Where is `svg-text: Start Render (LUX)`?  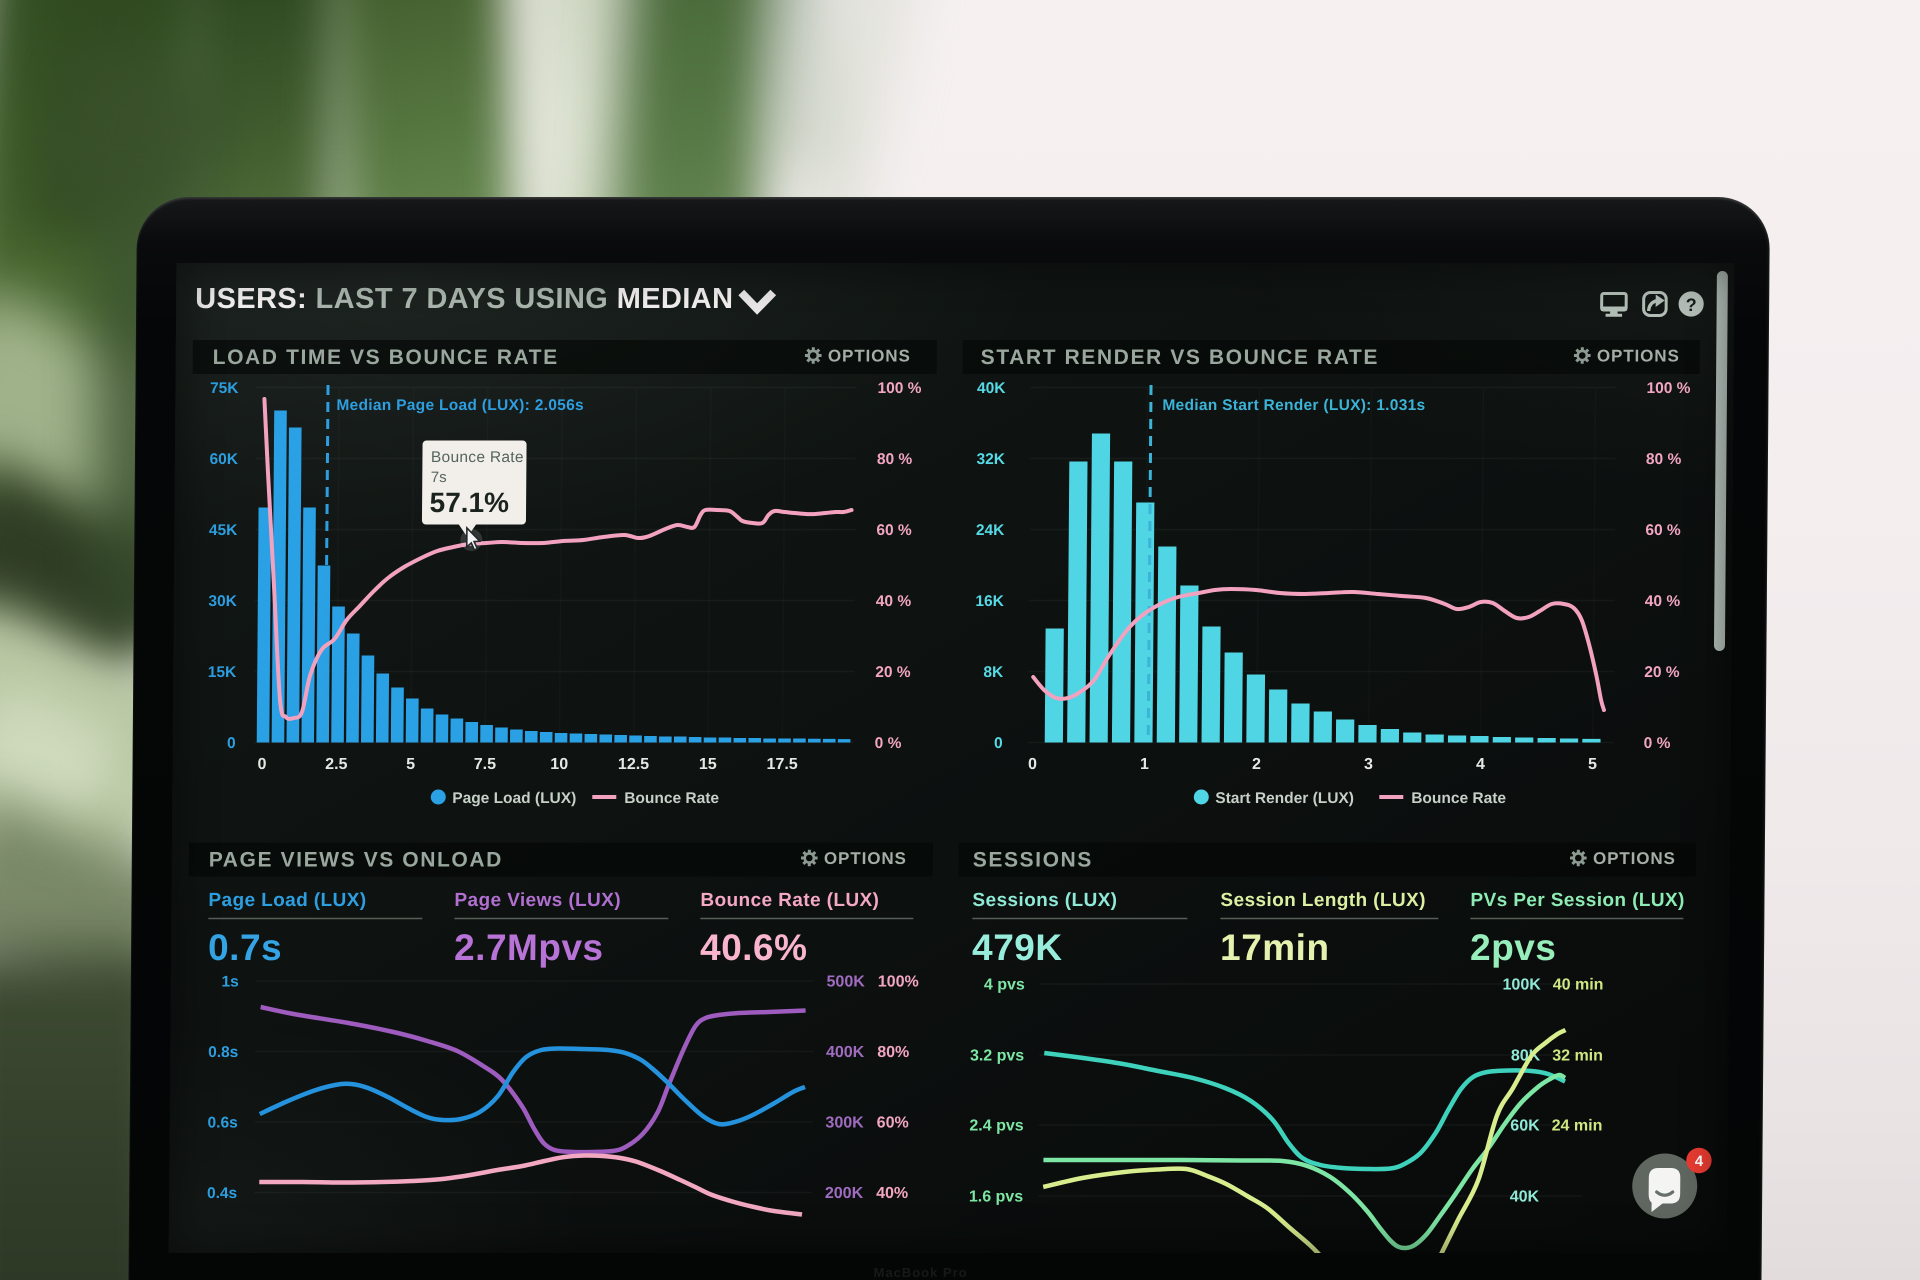
svg-text: Start Render (LUX) is located at coordinates (1284, 798).